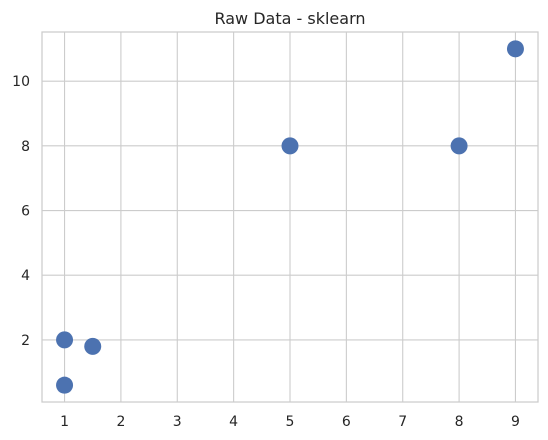  Describe the element at coordinates (25, 276) in the screenshot. I see `y-tick-label-1: 4` at that location.